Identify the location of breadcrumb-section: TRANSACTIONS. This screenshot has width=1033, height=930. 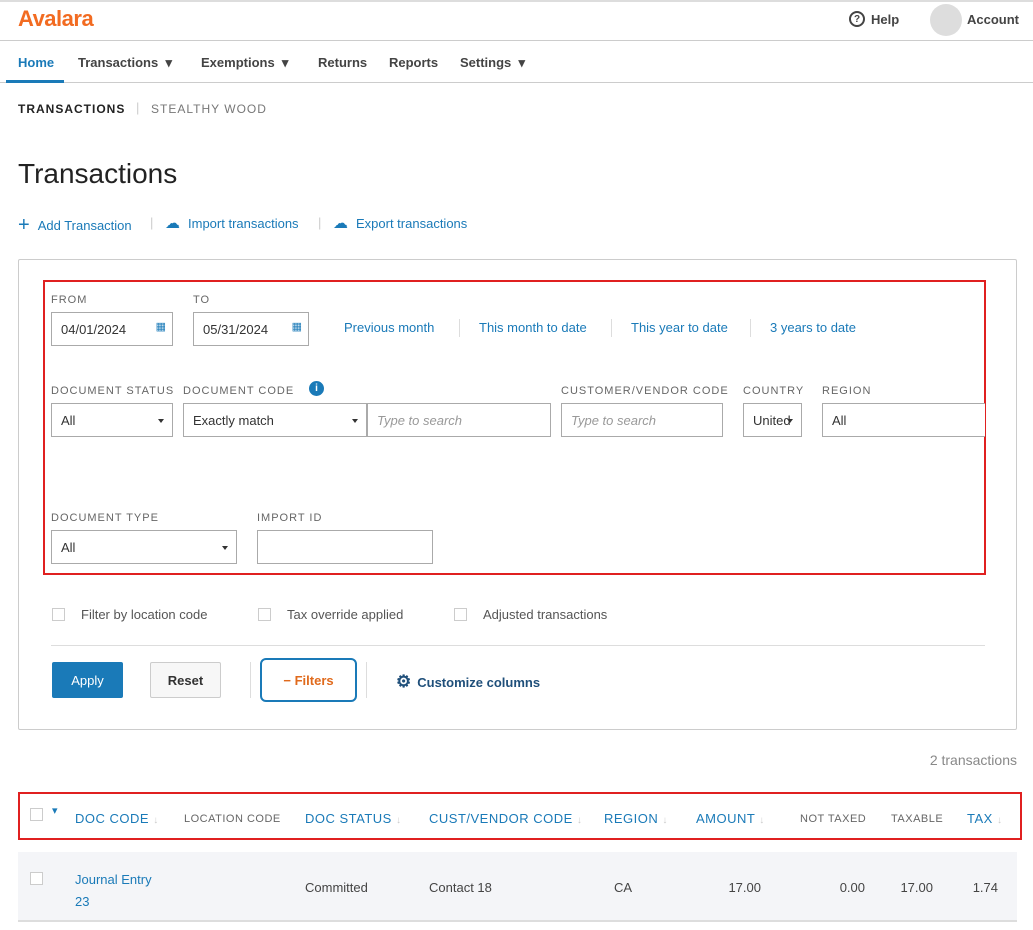
(72, 109).